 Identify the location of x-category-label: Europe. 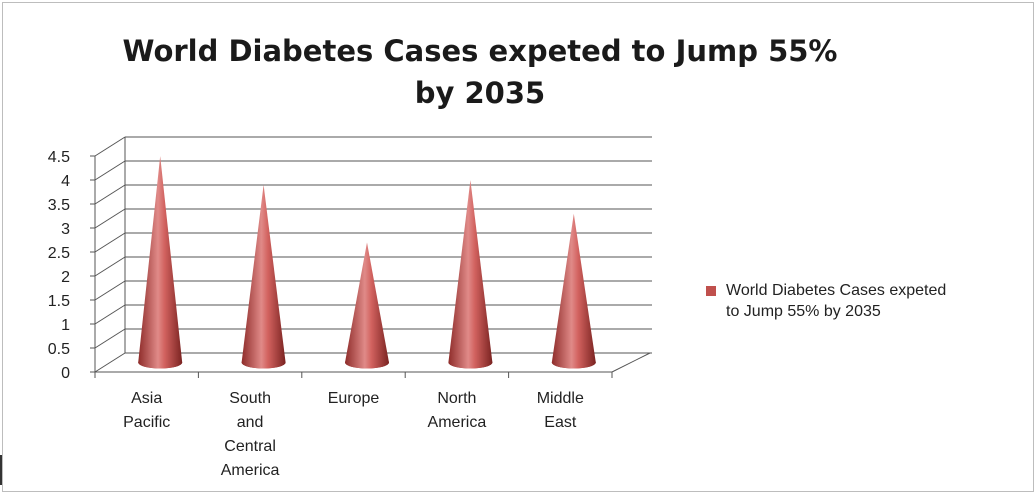
(354, 398).